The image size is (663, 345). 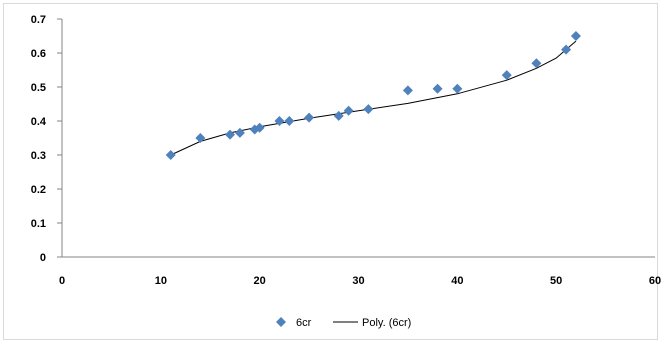 What do you see at coordinates (457, 281) in the screenshot?
I see `x-tick-label: 40` at bounding box center [457, 281].